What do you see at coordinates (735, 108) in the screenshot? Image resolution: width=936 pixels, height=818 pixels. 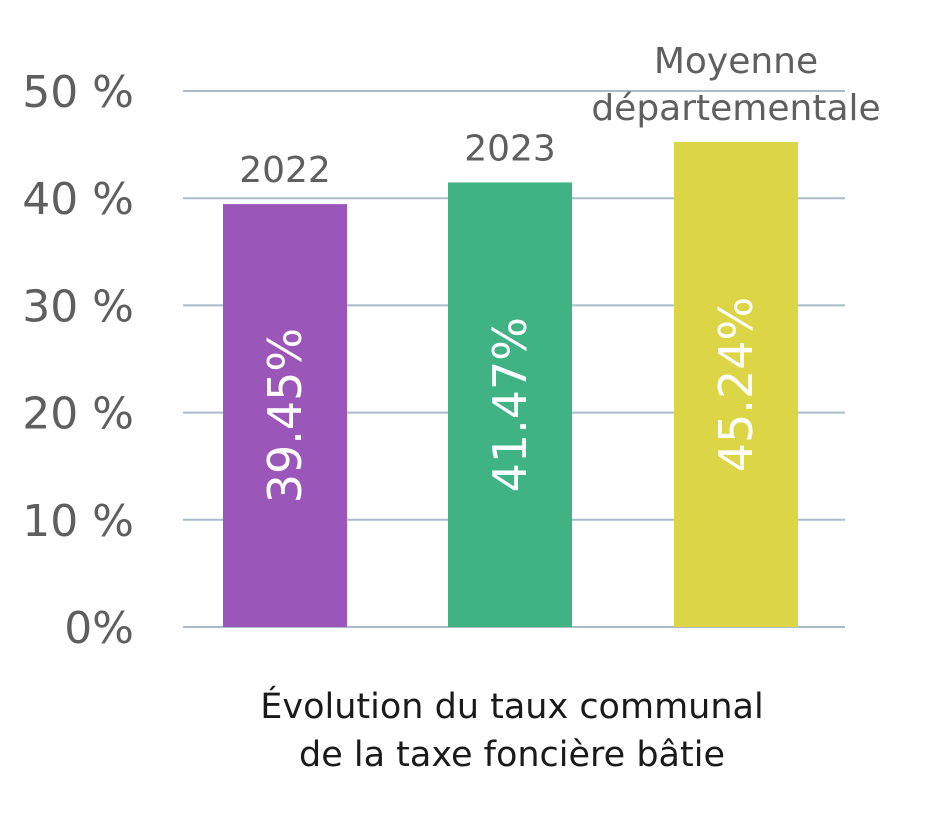 I see `category-label: départementale` at bounding box center [735, 108].